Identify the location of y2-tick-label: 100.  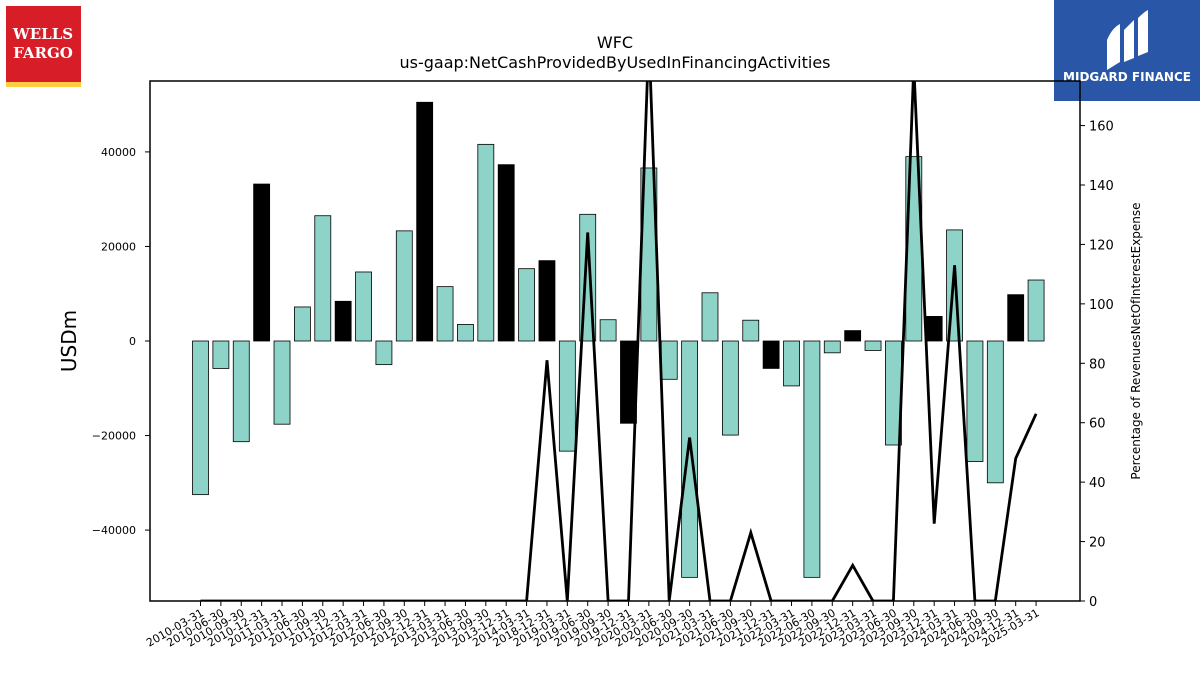
(1101, 305).